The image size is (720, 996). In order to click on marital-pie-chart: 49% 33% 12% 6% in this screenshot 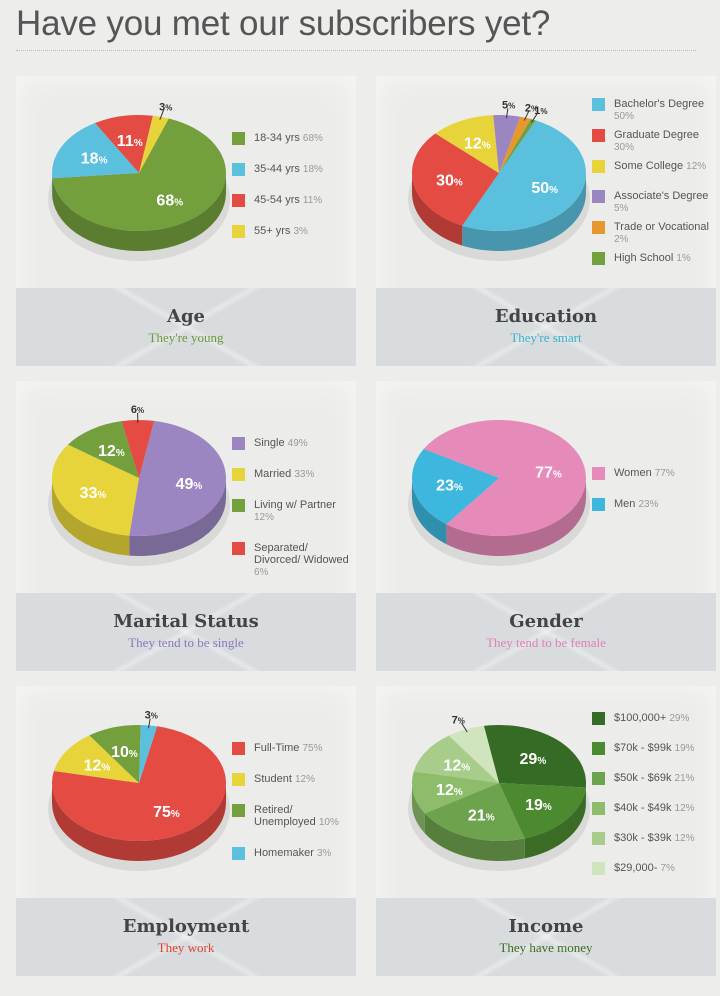, I will do `click(139, 485)`.